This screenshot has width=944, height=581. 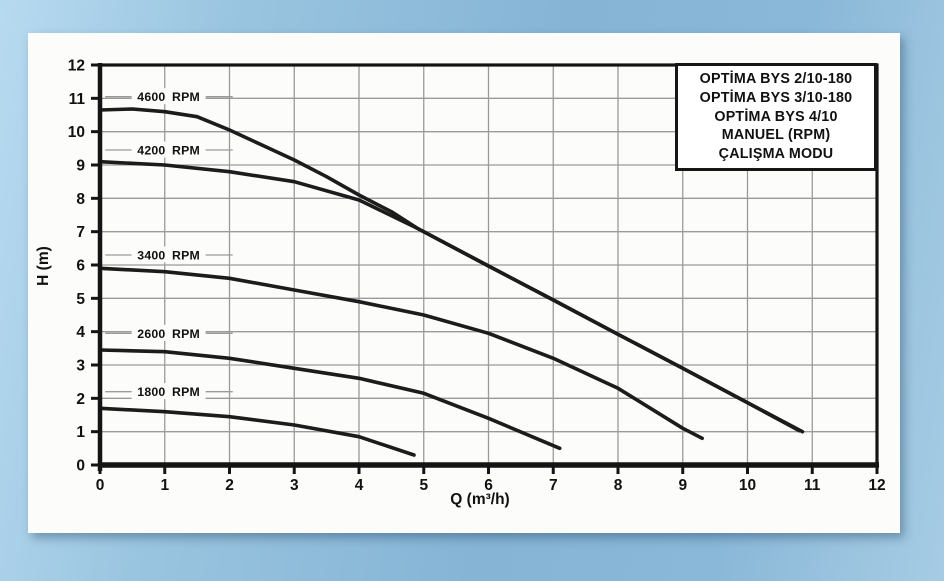 I want to click on x-tick-label: 3, so click(x=294, y=485).